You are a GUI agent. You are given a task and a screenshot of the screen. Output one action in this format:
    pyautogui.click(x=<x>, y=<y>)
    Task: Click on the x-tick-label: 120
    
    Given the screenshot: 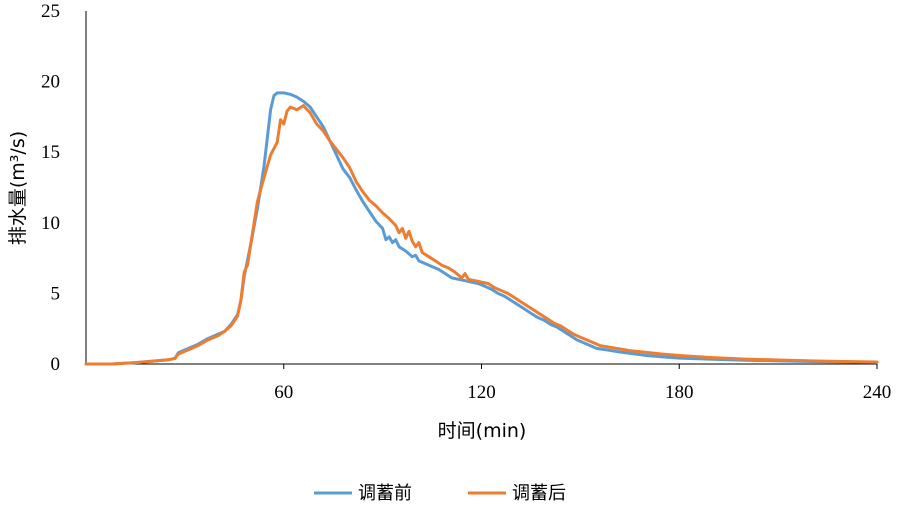 What is the action you would take?
    pyautogui.click(x=481, y=392)
    